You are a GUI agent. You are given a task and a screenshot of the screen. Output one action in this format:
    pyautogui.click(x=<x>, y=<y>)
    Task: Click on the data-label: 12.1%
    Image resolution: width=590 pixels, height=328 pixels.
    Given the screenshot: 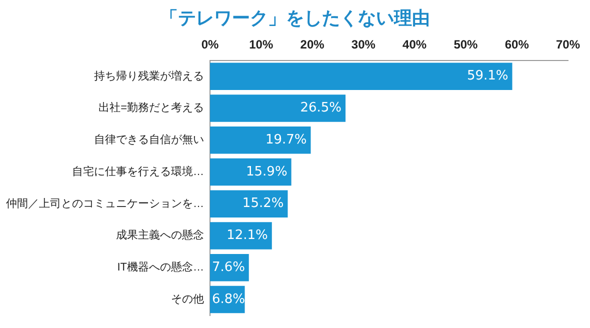 What is the action you would take?
    pyautogui.click(x=247, y=236)
    